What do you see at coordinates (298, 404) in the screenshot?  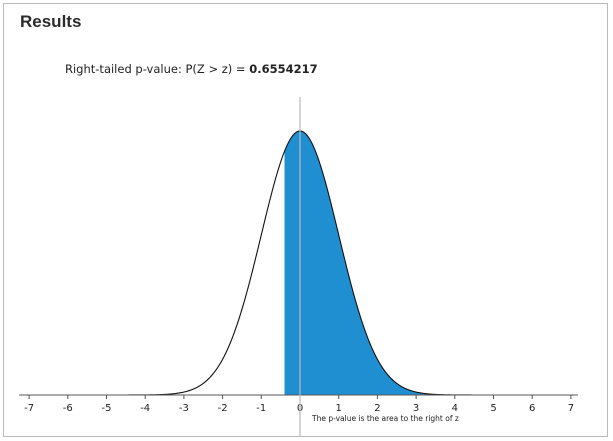 I see `x-axis: -7-6-5-4-3-2-101234567` at bounding box center [298, 404].